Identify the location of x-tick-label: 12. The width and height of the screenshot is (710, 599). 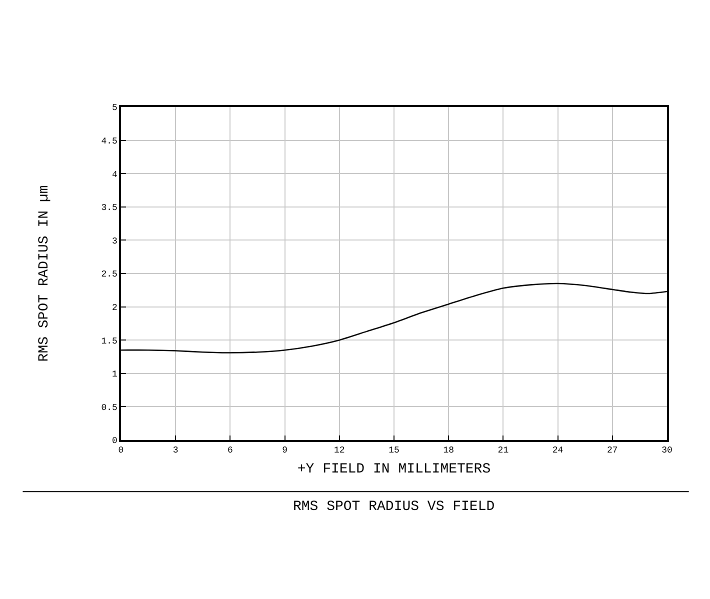
(339, 451).